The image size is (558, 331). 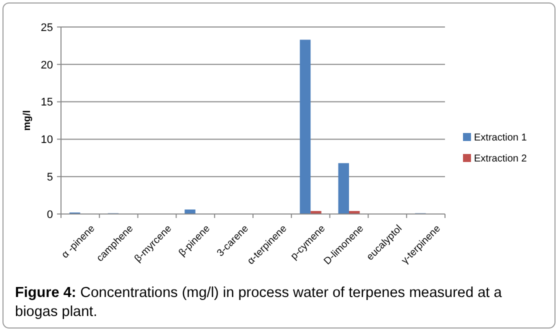 What do you see at coordinates (49, 177) in the screenshot?
I see `y-tick-label: 5` at bounding box center [49, 177].